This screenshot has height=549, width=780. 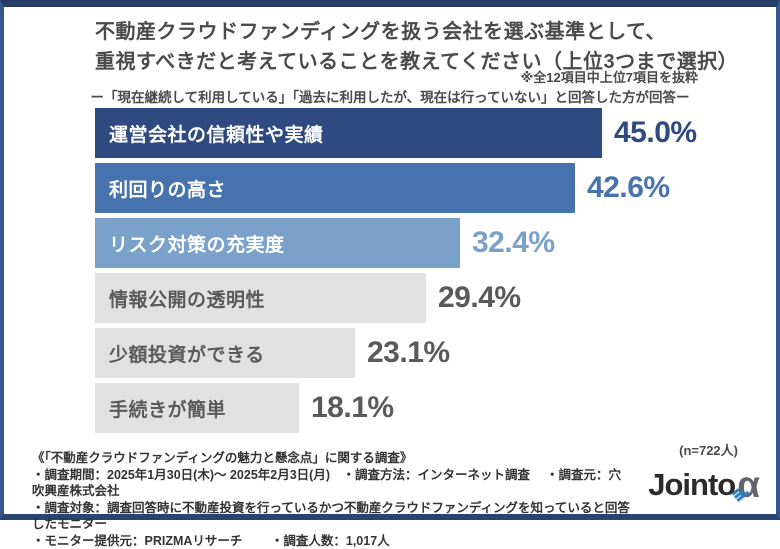 I want to click on alpha-icon: α, so click(x=748, y=485).